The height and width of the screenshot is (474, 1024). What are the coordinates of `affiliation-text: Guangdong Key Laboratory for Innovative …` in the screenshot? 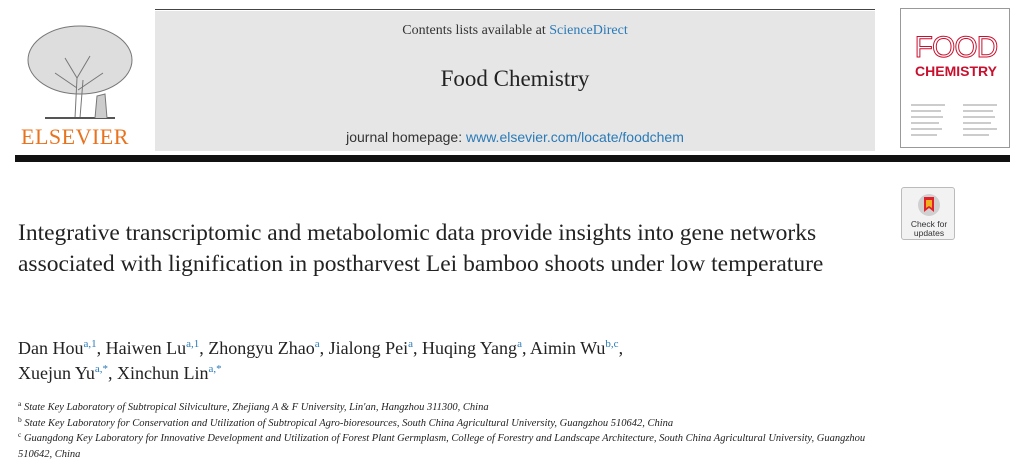 It's located at (442, 446).